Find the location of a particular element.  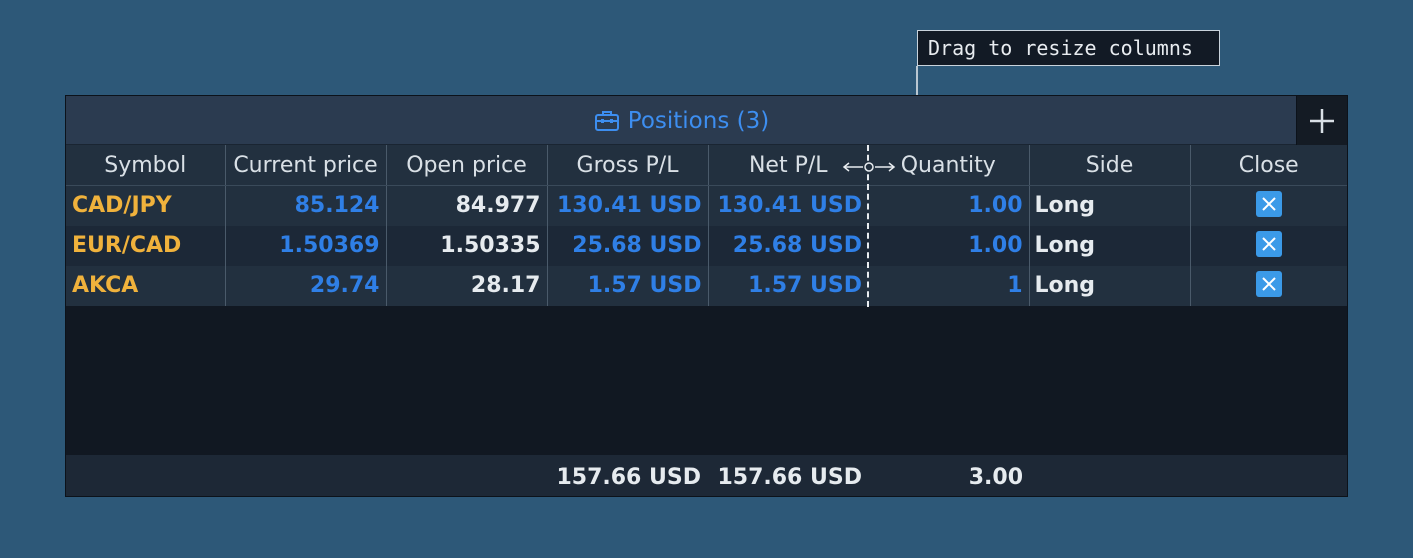

open-price-cell: 84.977 is located at coordinates (467, 205).